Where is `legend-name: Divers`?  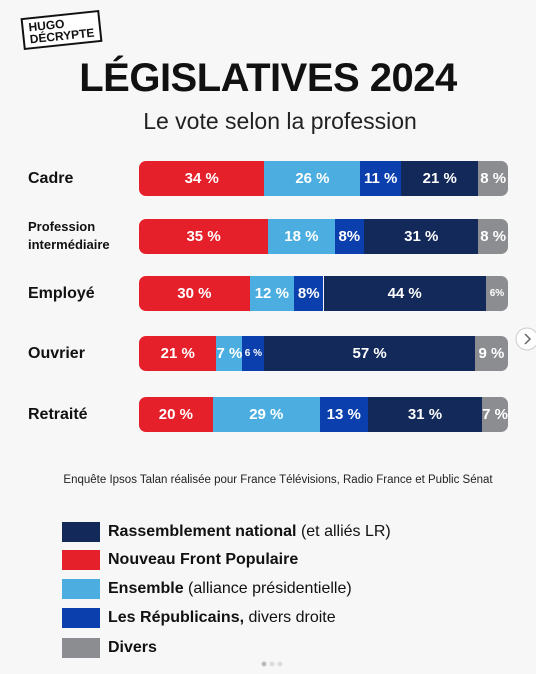
legend-name: Divers is located at coordinates (132, 647).